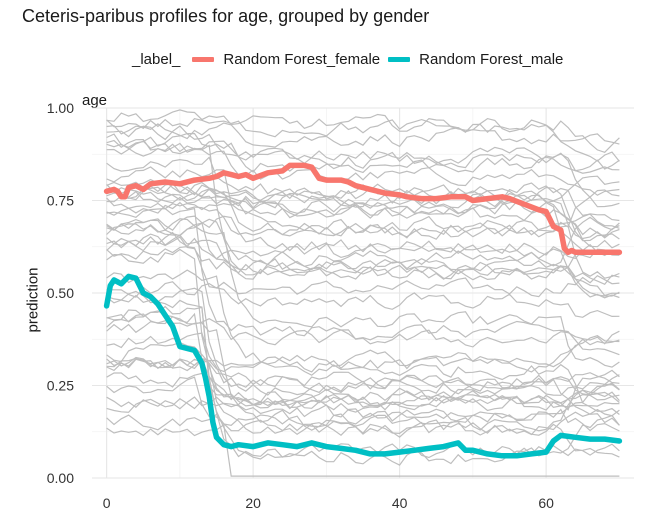 The image size is (664, 522). Describe the element at coordinates (60, 201) in the screenshot. I see `y-tick-label: 0.75` at that location.